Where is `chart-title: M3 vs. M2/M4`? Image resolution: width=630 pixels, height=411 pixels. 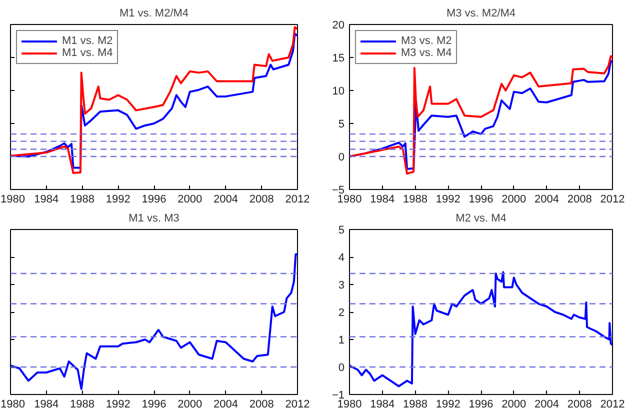 chart-title: M3 vs. M2/M4 is located at coordinates (481, 14).